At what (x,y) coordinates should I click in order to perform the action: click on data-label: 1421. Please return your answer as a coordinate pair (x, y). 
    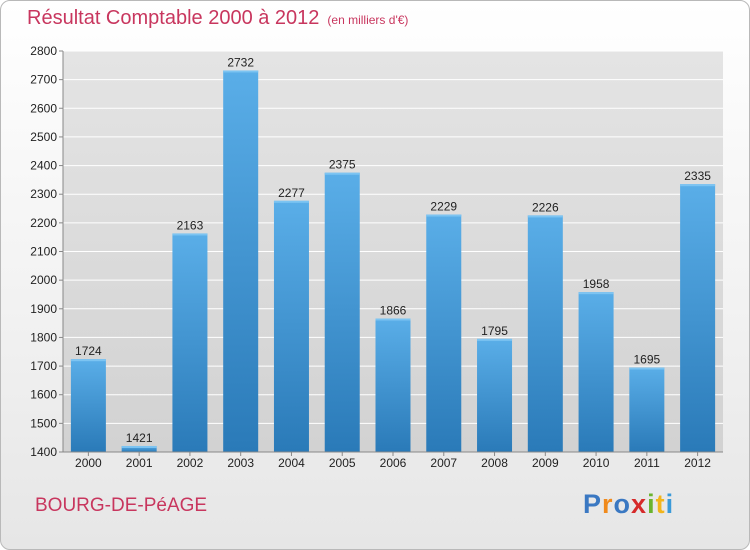
    Looking at the image, I should click on (139, 438).